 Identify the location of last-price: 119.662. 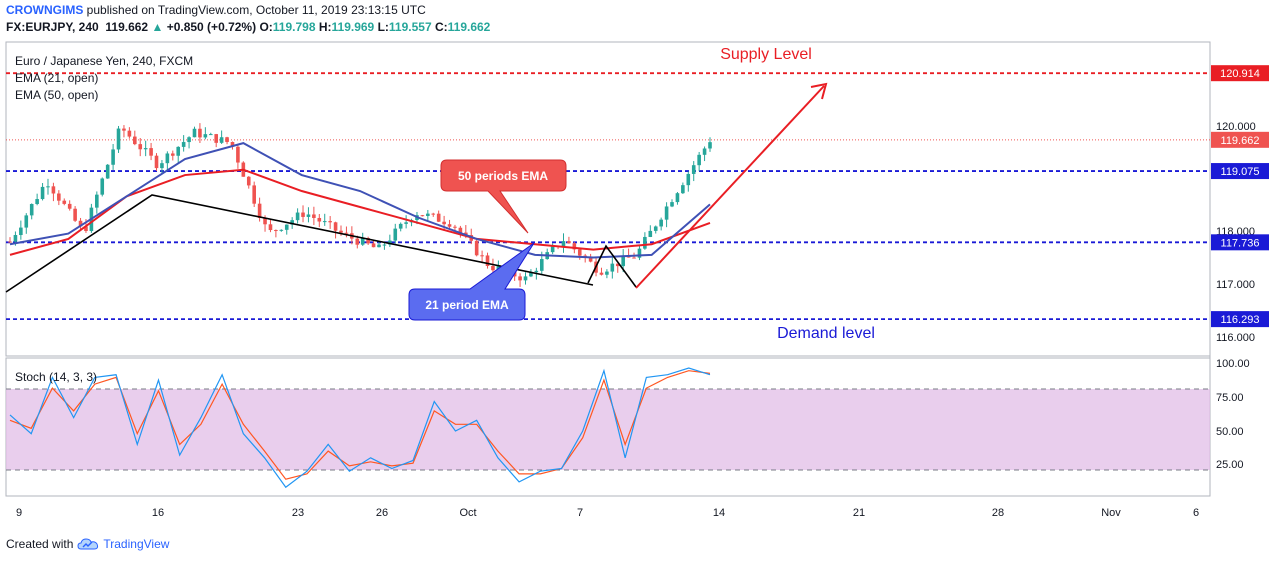
(127, 27).